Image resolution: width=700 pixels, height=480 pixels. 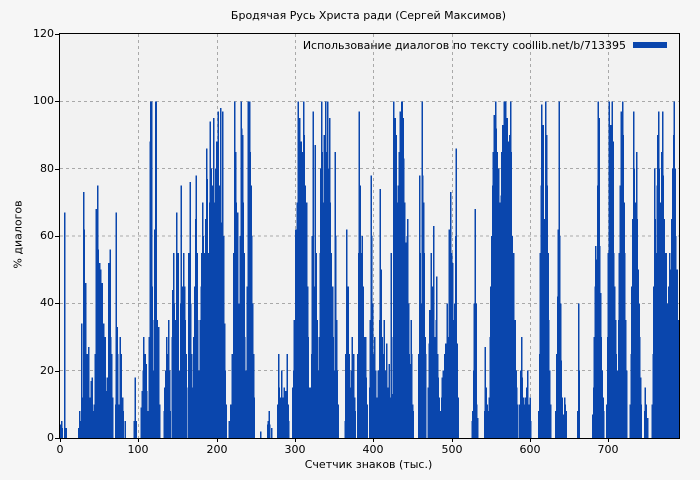 I want to click on x-tick-label: 0, so click(x=60, y=449).